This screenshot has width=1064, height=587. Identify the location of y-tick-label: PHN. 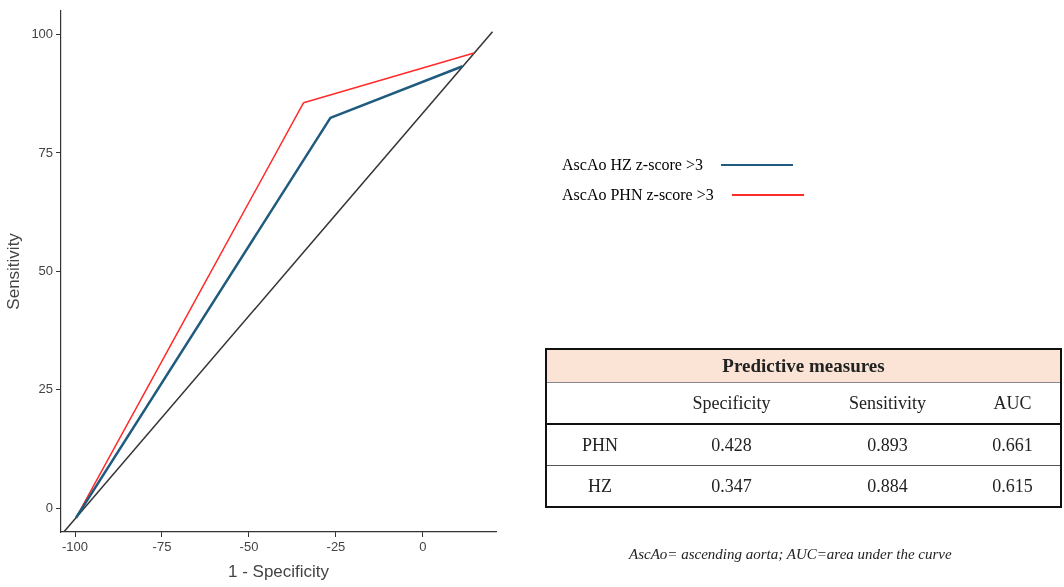
(600, 445).